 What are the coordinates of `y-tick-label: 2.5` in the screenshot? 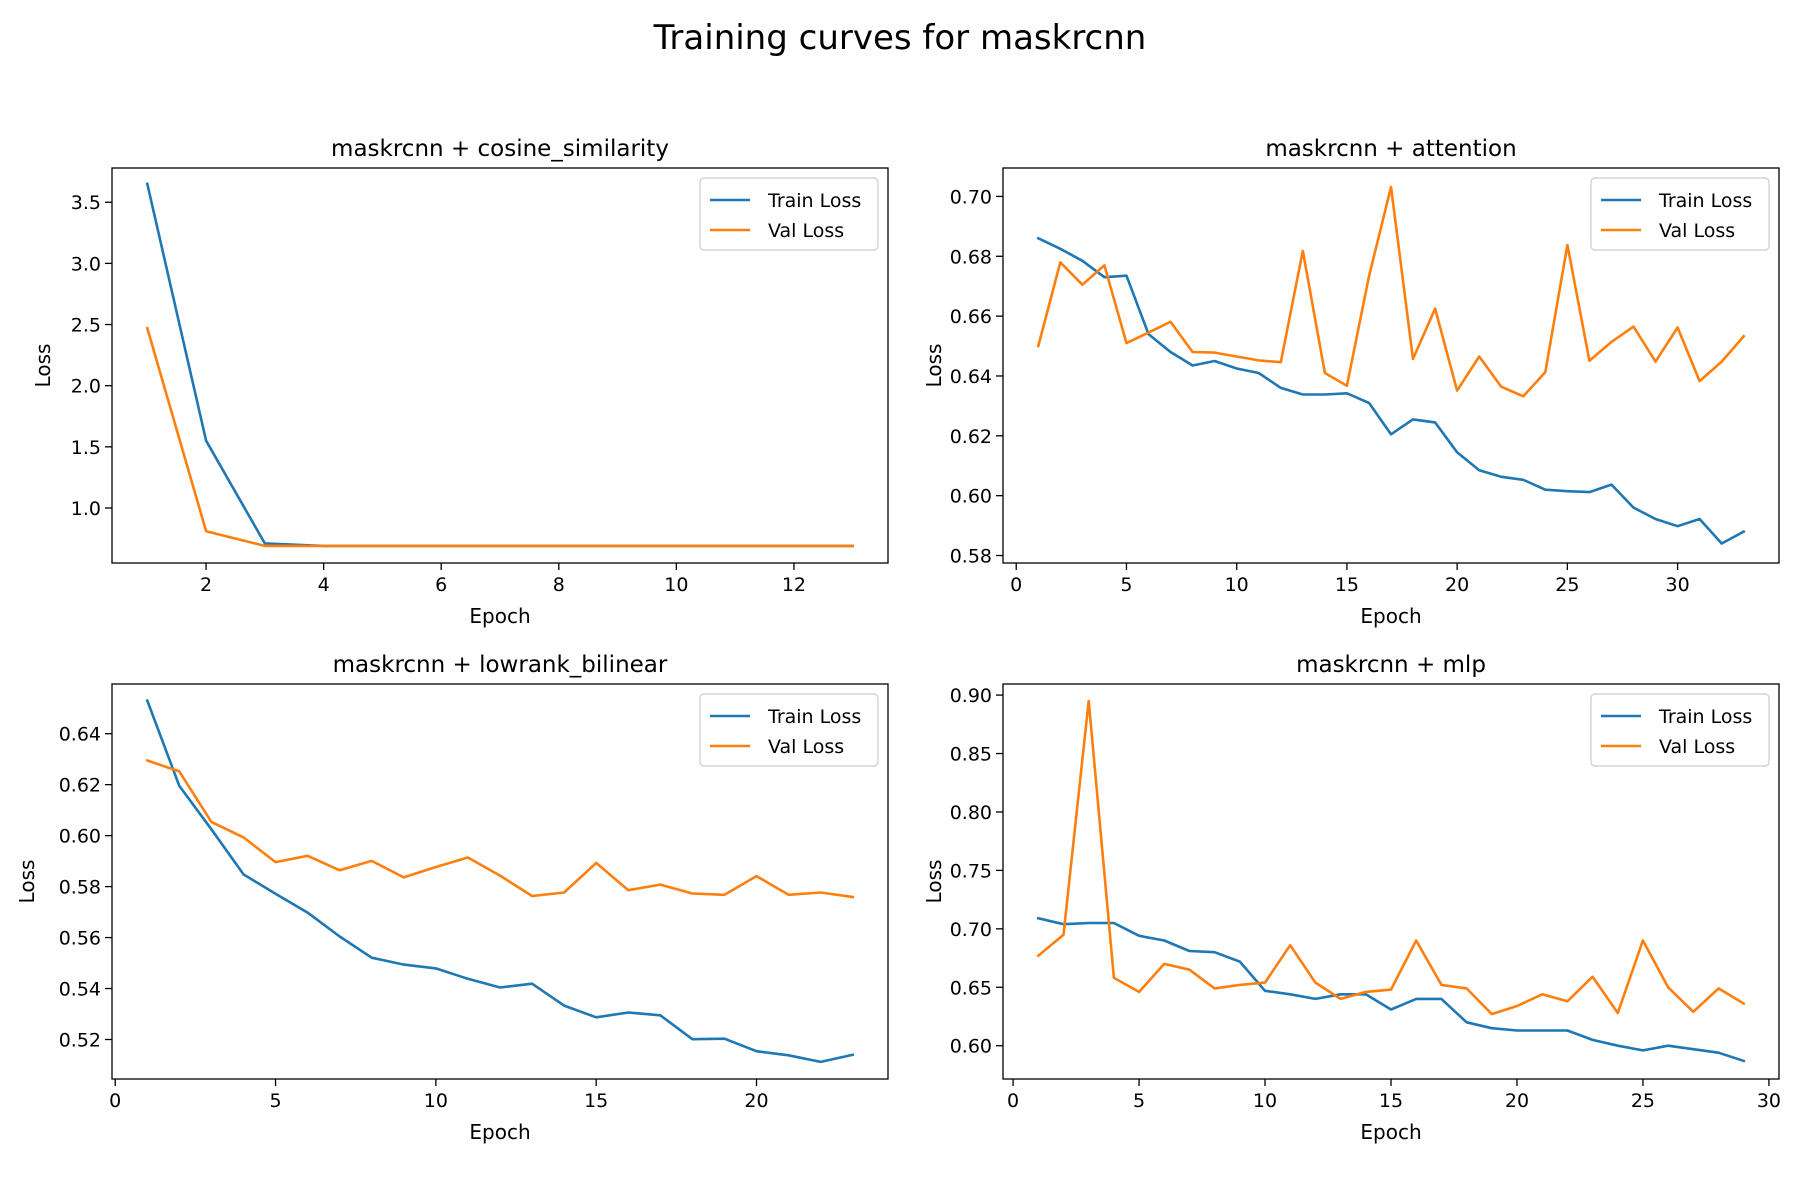 It's located at (86, 326).